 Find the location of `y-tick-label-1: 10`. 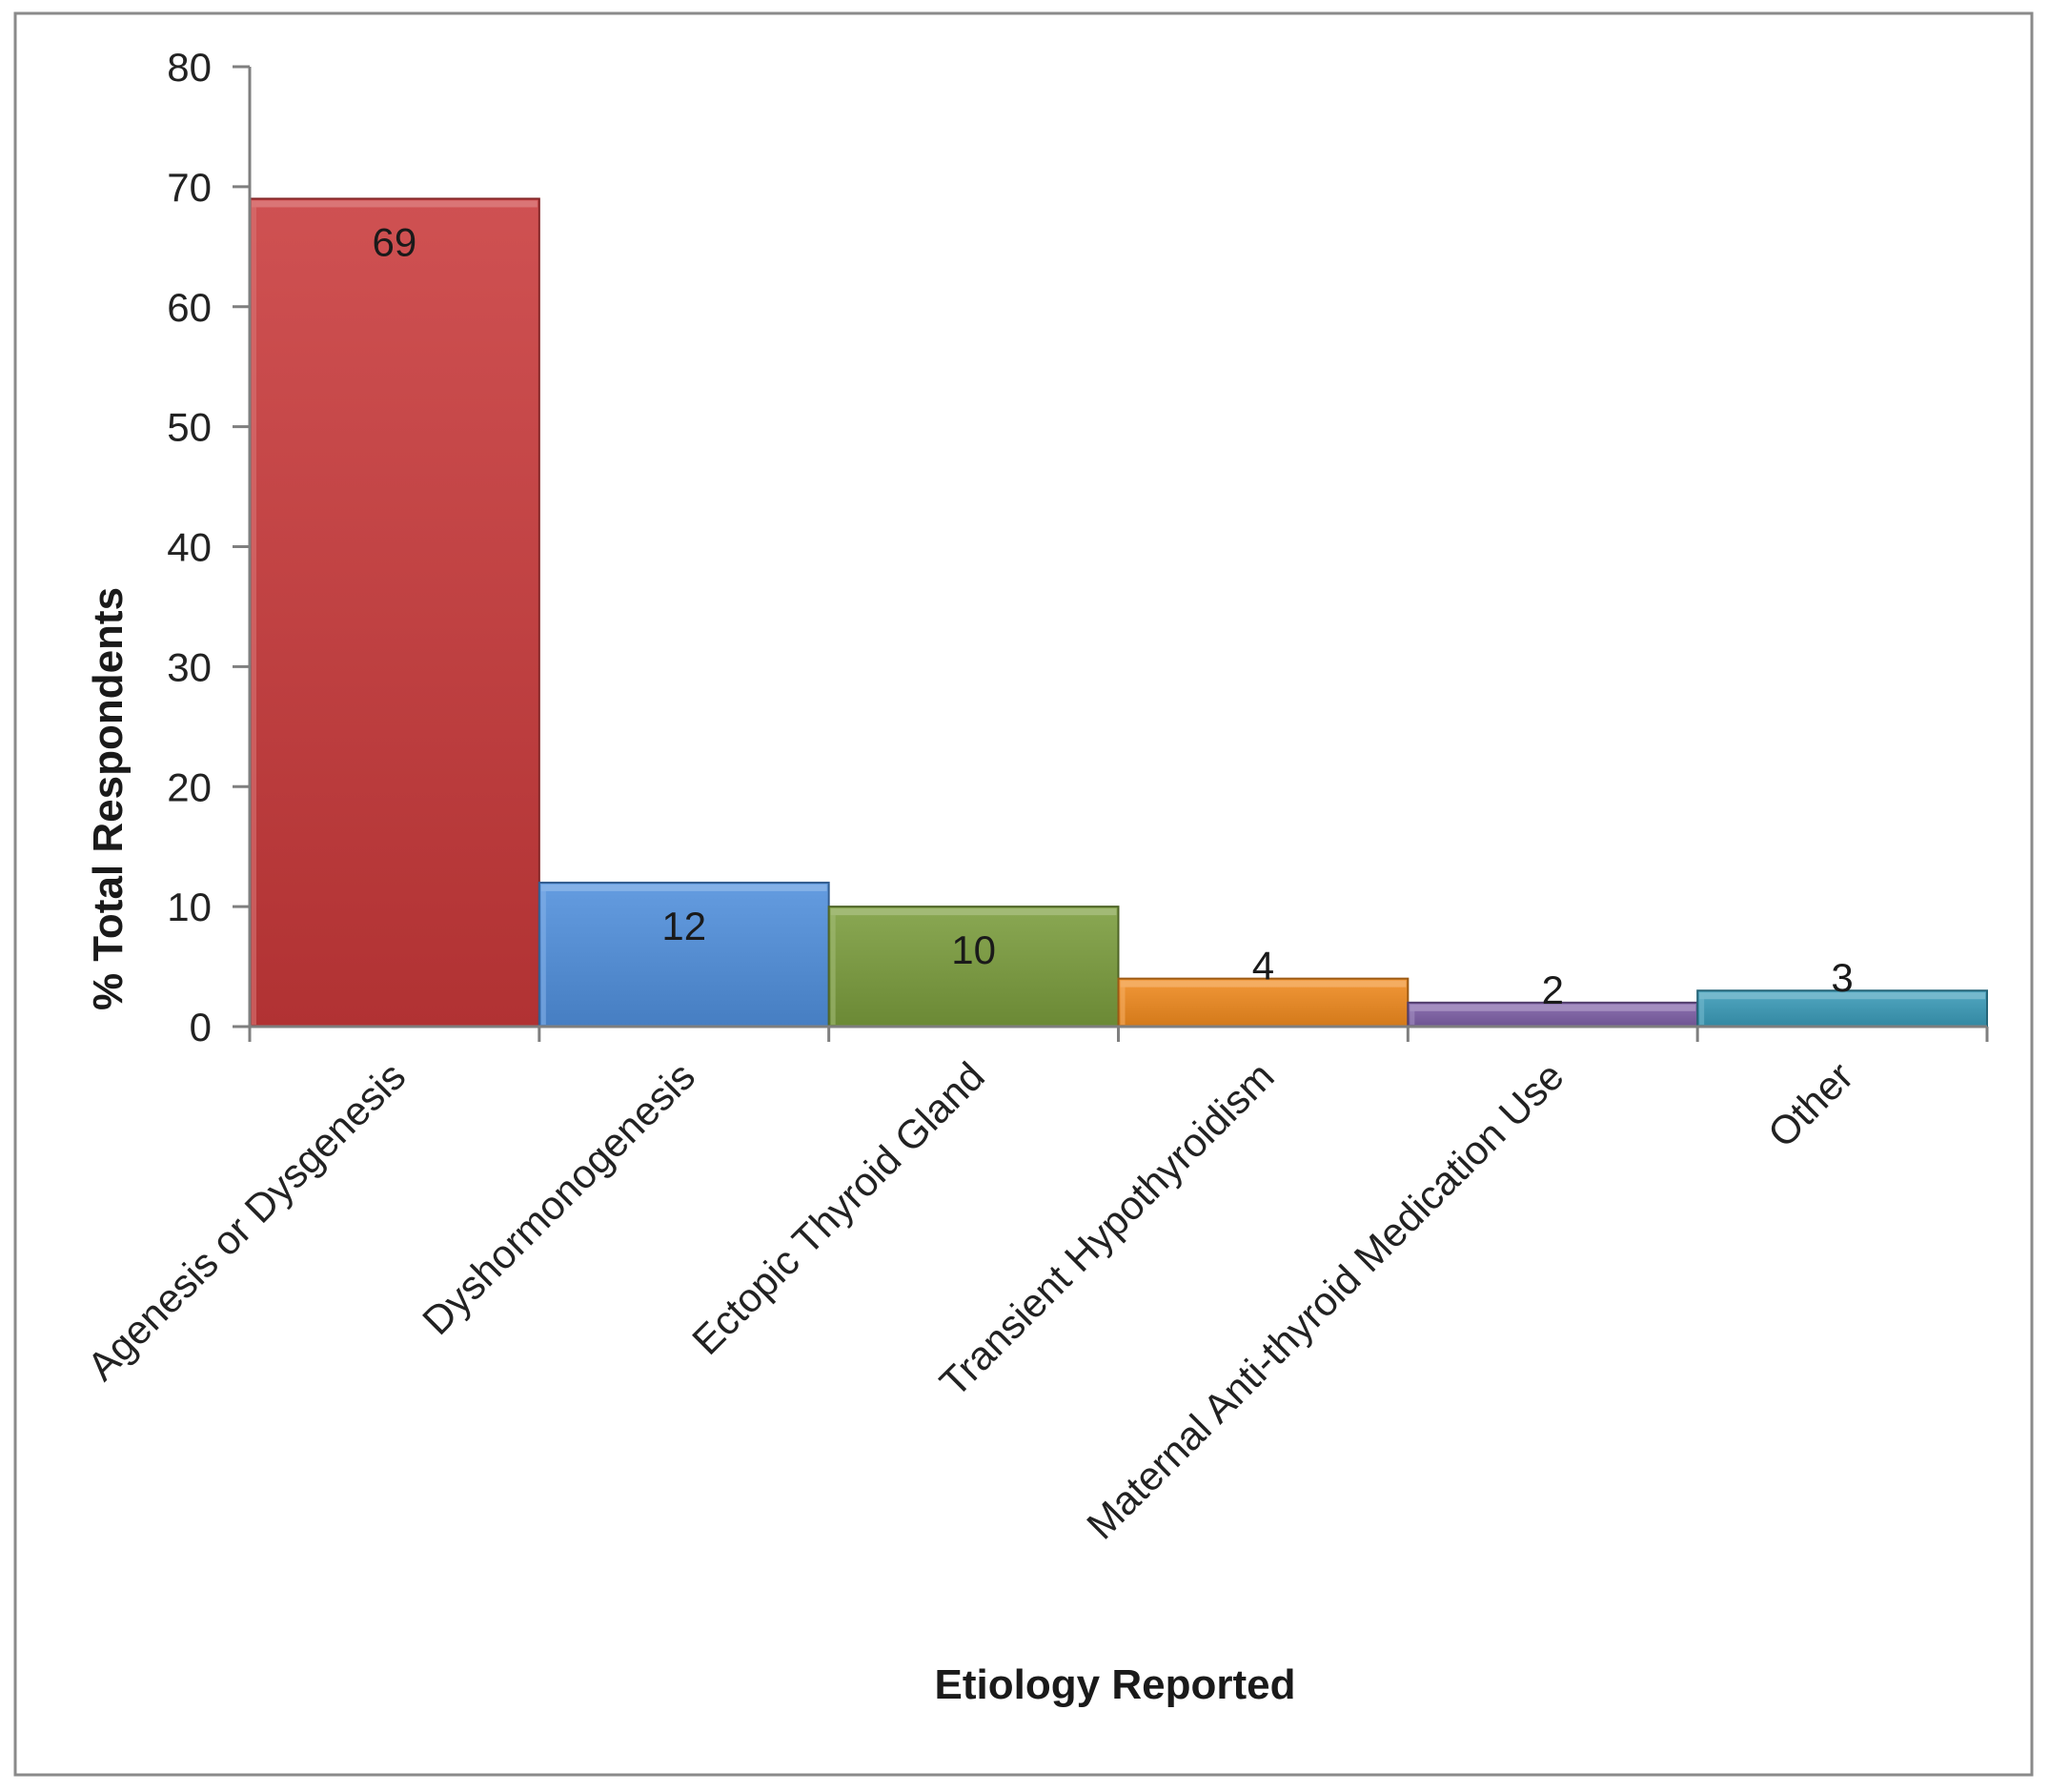

y-tick-label-1: 10 is located at coordinates (190, 907).